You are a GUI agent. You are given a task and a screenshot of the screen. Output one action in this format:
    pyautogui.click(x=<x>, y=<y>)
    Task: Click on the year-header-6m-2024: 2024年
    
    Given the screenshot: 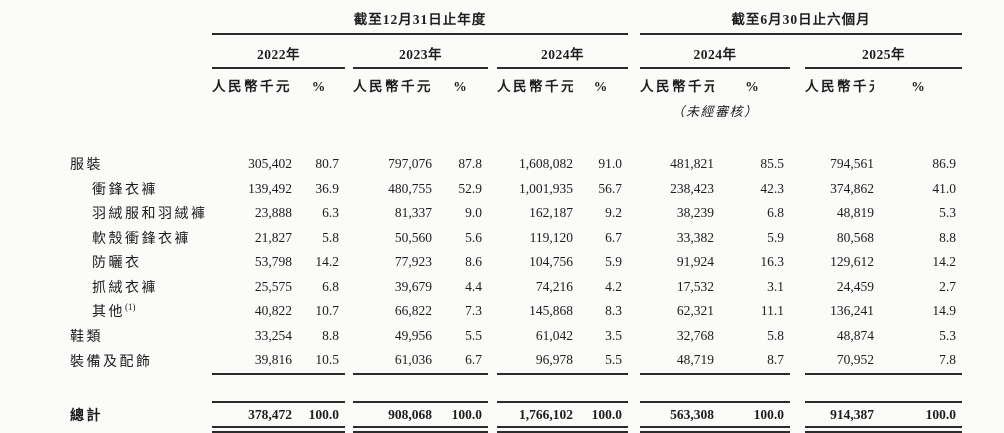 What is the action you would take?
    pyautogui.click(x=715, y=51)
    